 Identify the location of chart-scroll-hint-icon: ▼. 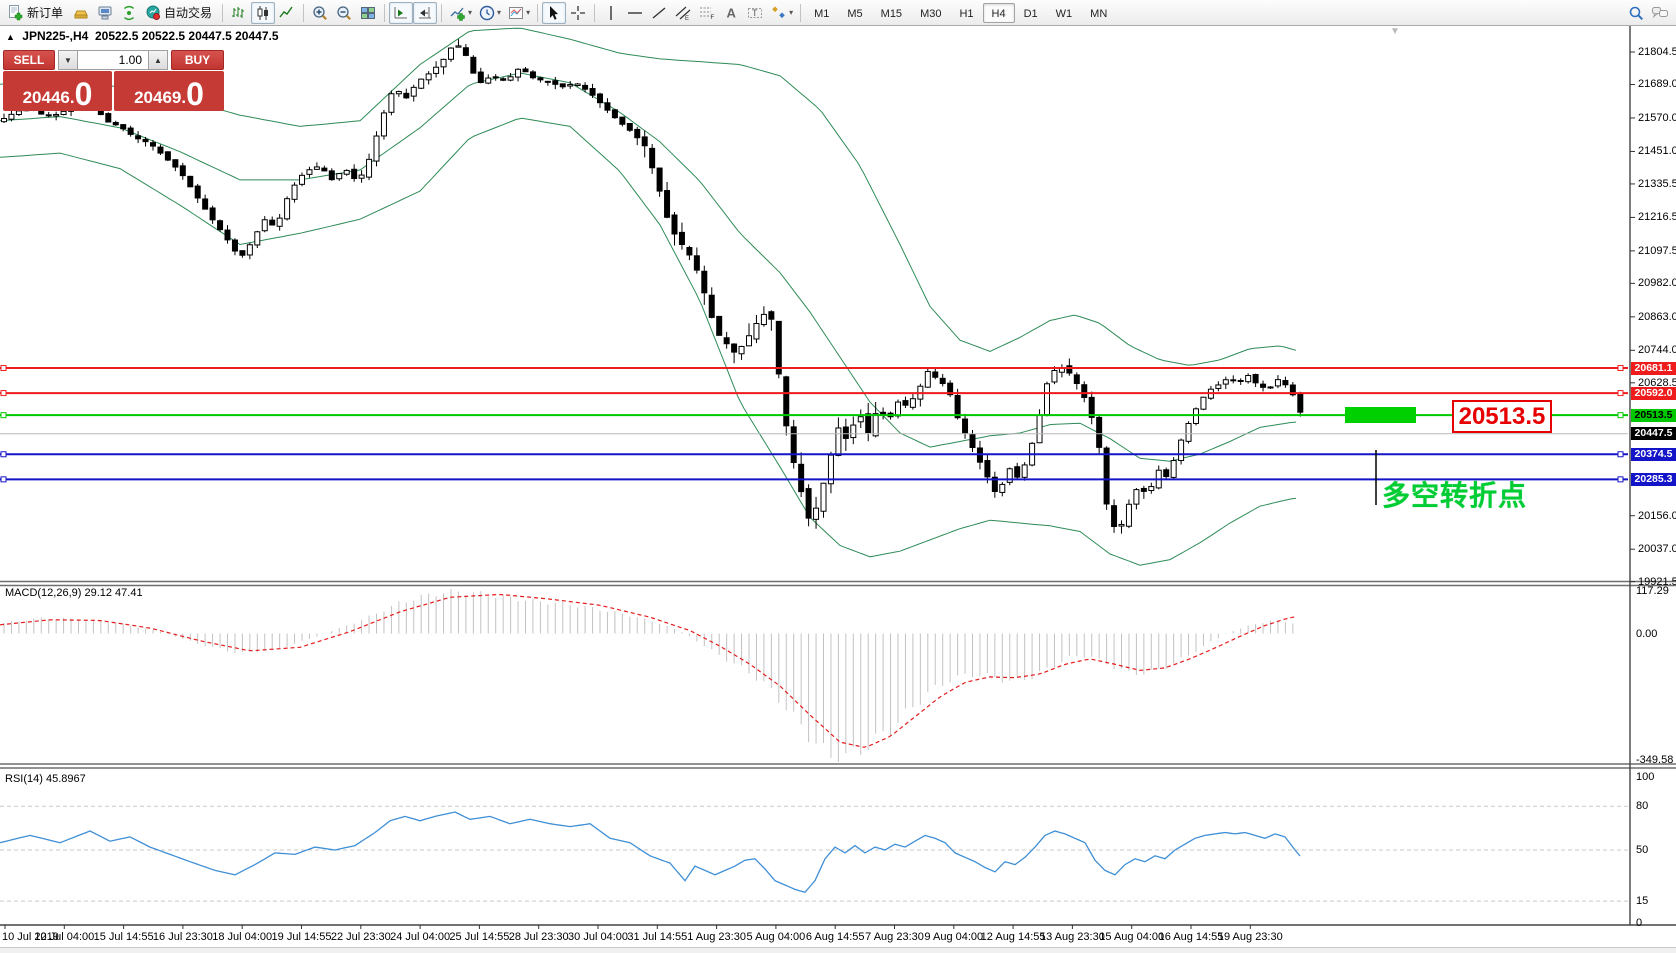
(1395, 31).